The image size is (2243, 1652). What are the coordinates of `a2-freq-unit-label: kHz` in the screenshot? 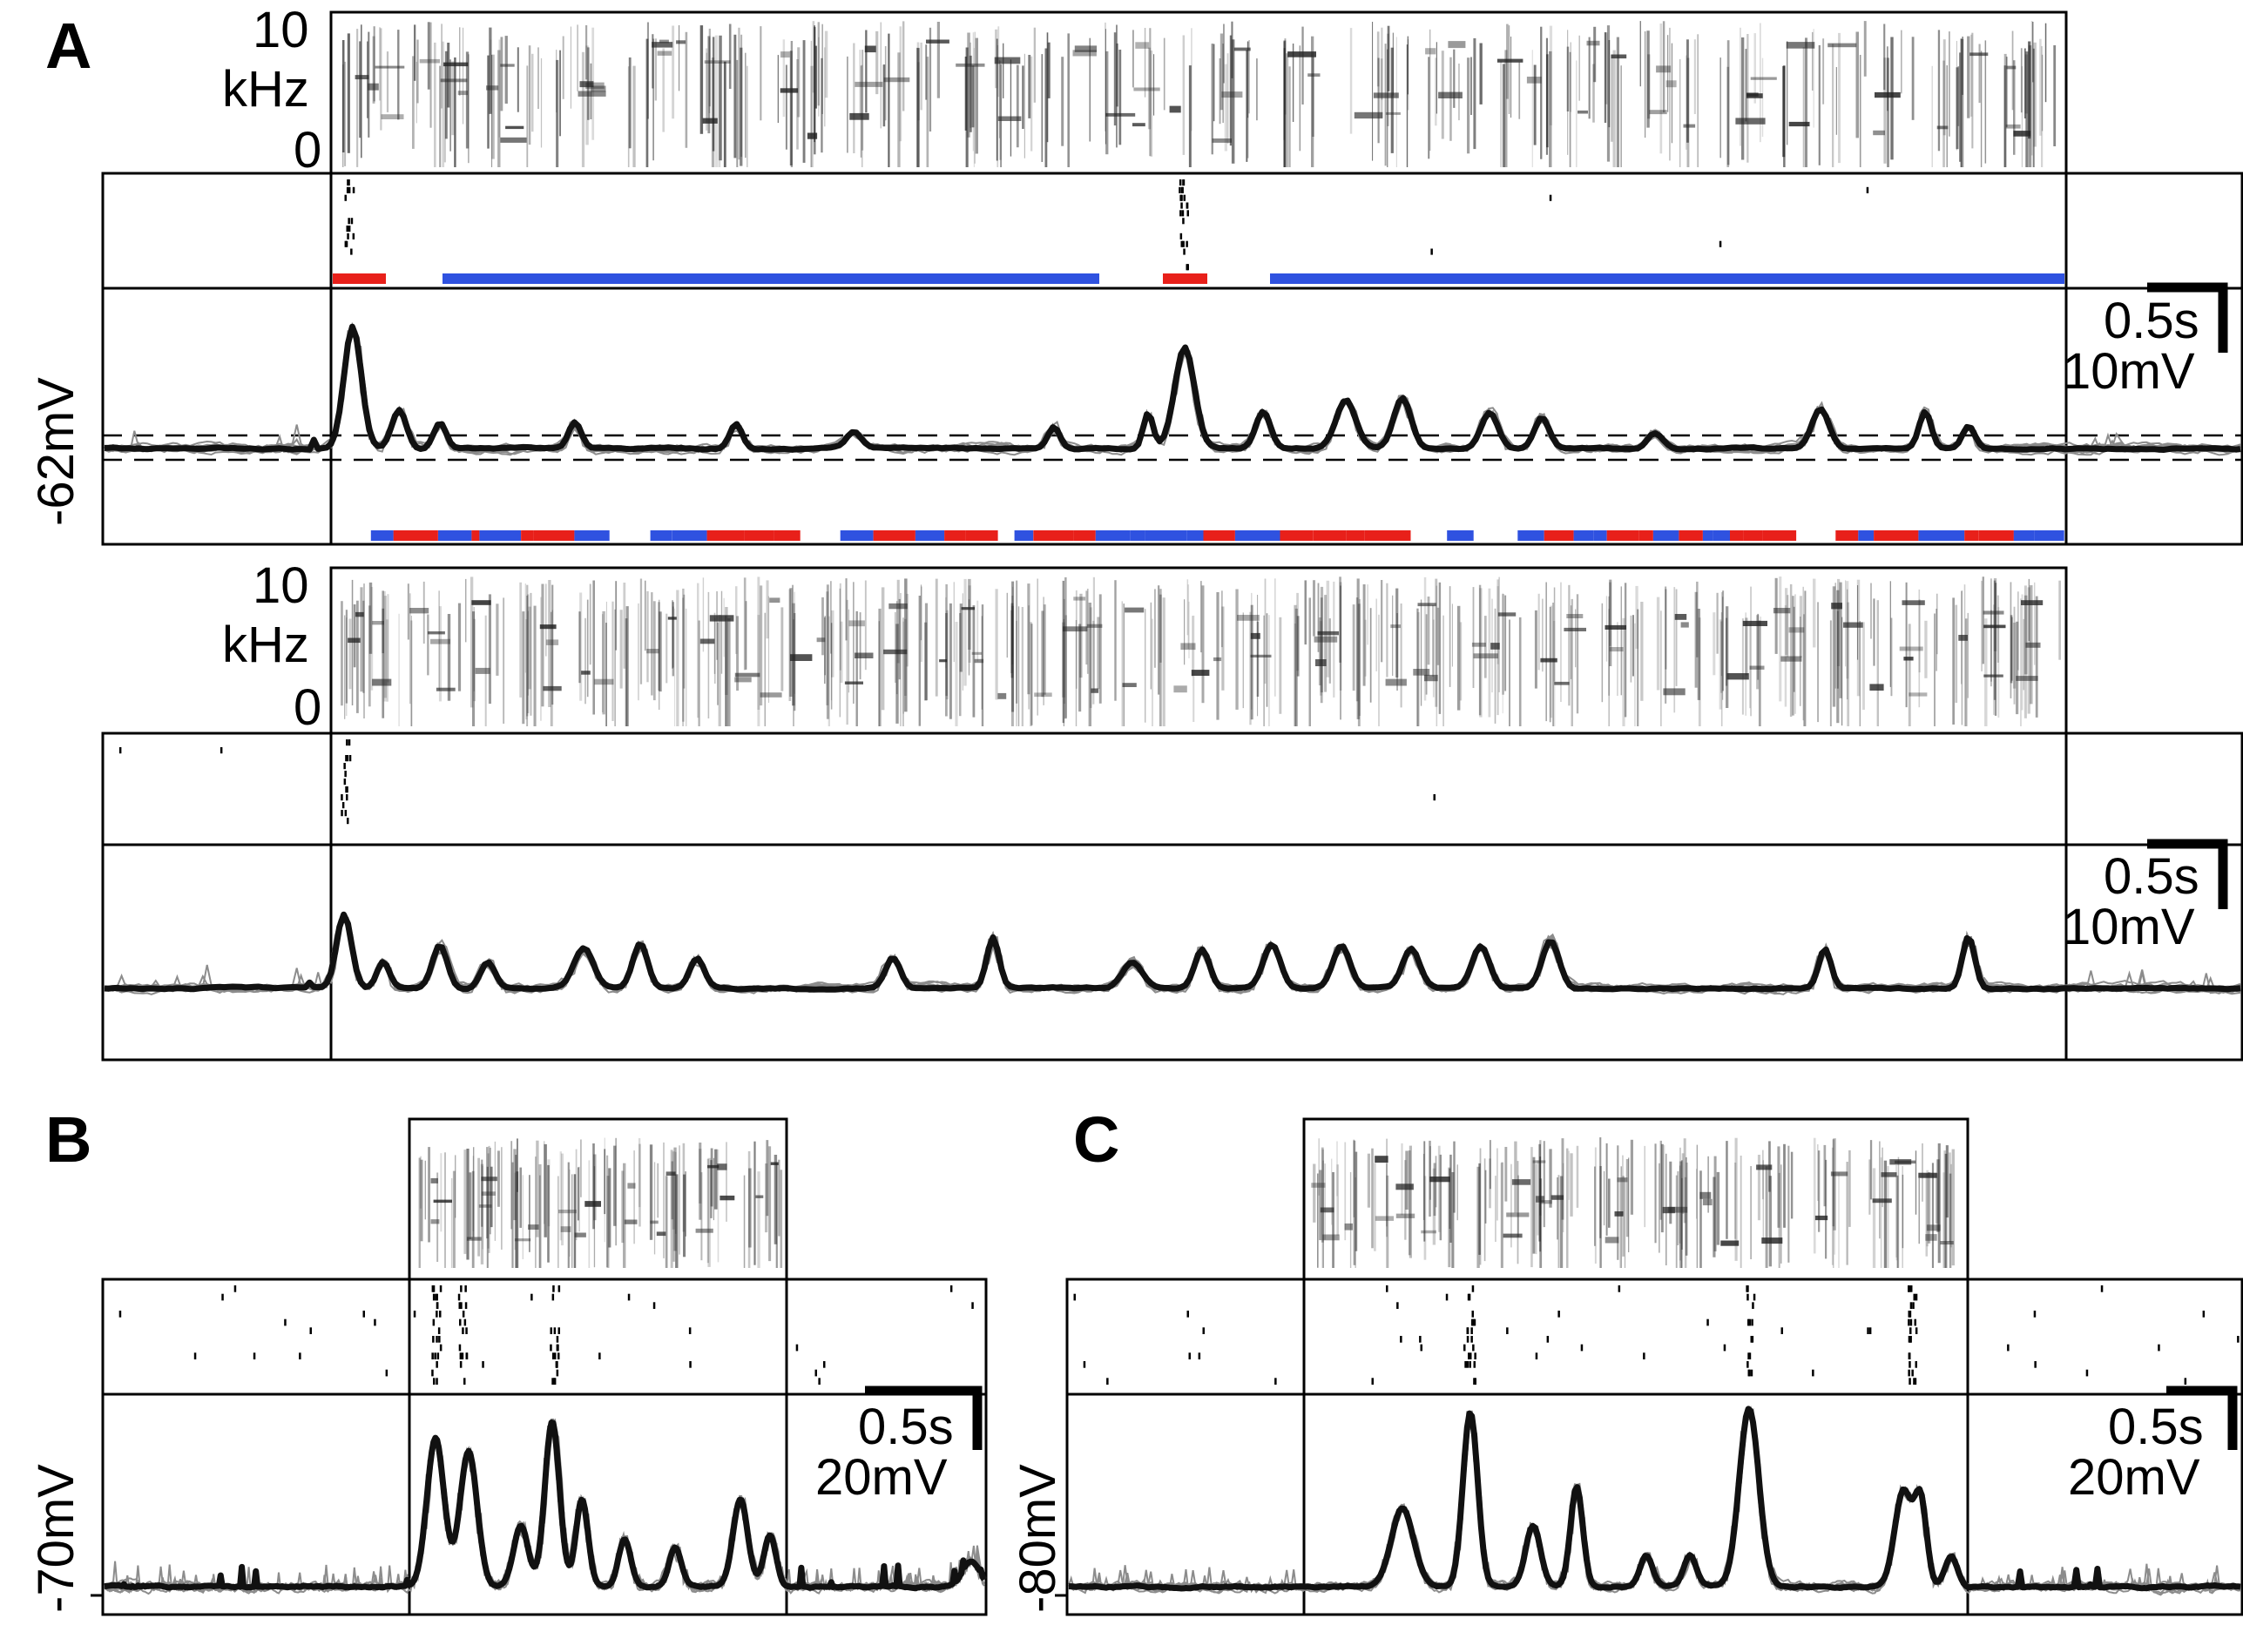 It's located at (266, 645).